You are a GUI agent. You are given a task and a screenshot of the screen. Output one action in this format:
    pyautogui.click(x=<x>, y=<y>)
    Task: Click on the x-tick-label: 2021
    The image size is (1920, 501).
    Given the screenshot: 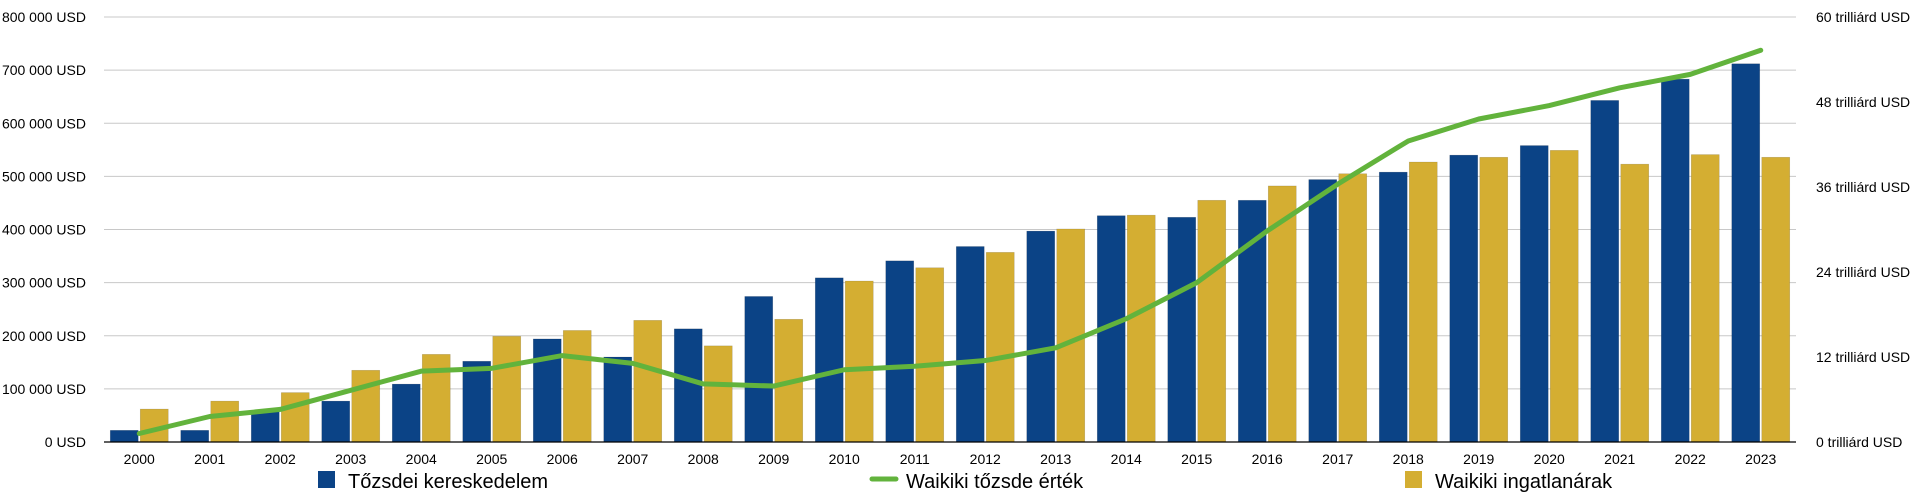 What is the action you would take?
    pyautogui.click(x=1619, y=459)
    